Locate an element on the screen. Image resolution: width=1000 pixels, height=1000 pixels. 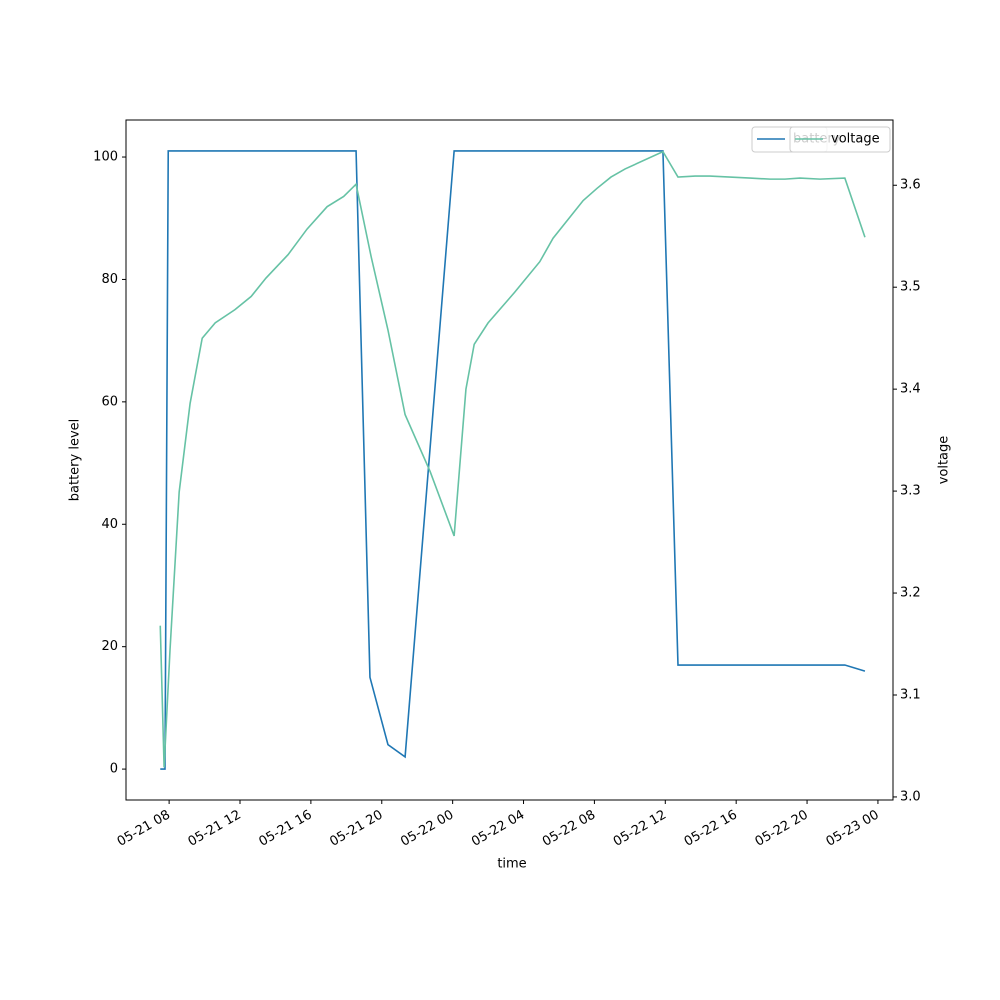
y-tick-label: 20 is located at coordinates (109, 646).